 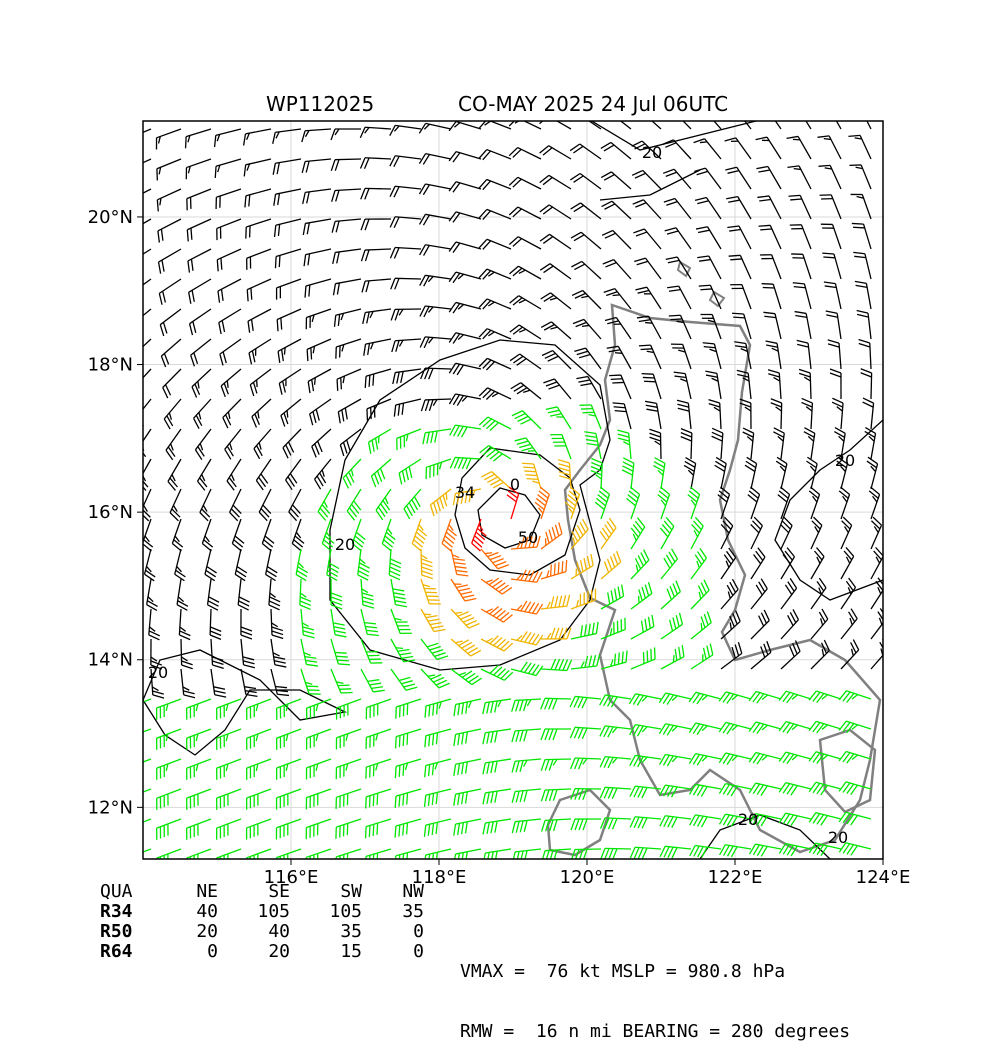 I want to click on contour-20-east, so click(x=829, y=510).